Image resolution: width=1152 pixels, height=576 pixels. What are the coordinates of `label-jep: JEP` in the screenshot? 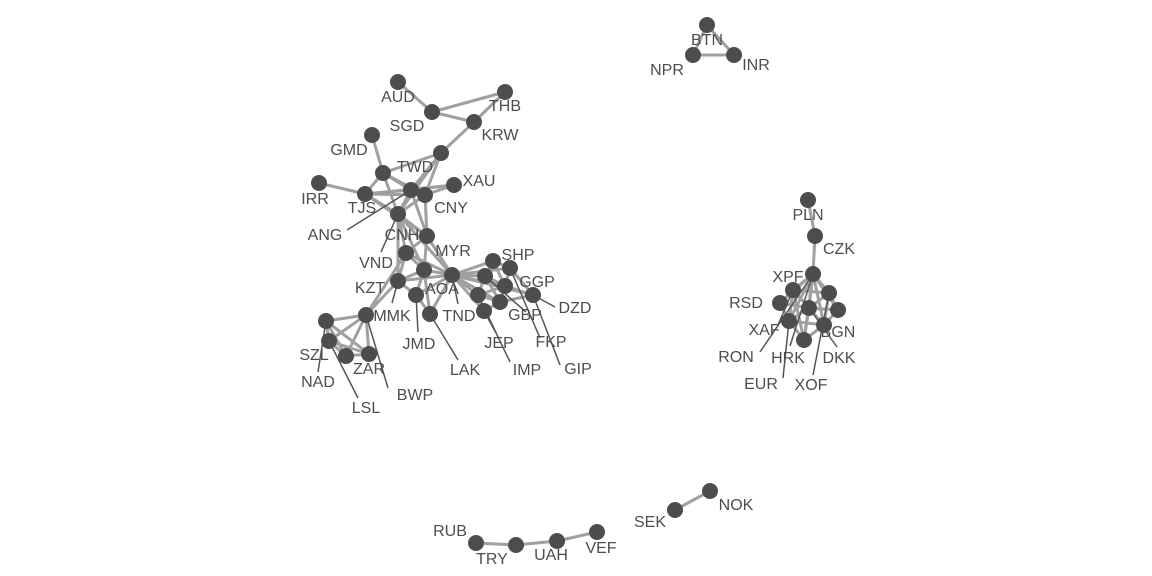 It's located at (498, 343).